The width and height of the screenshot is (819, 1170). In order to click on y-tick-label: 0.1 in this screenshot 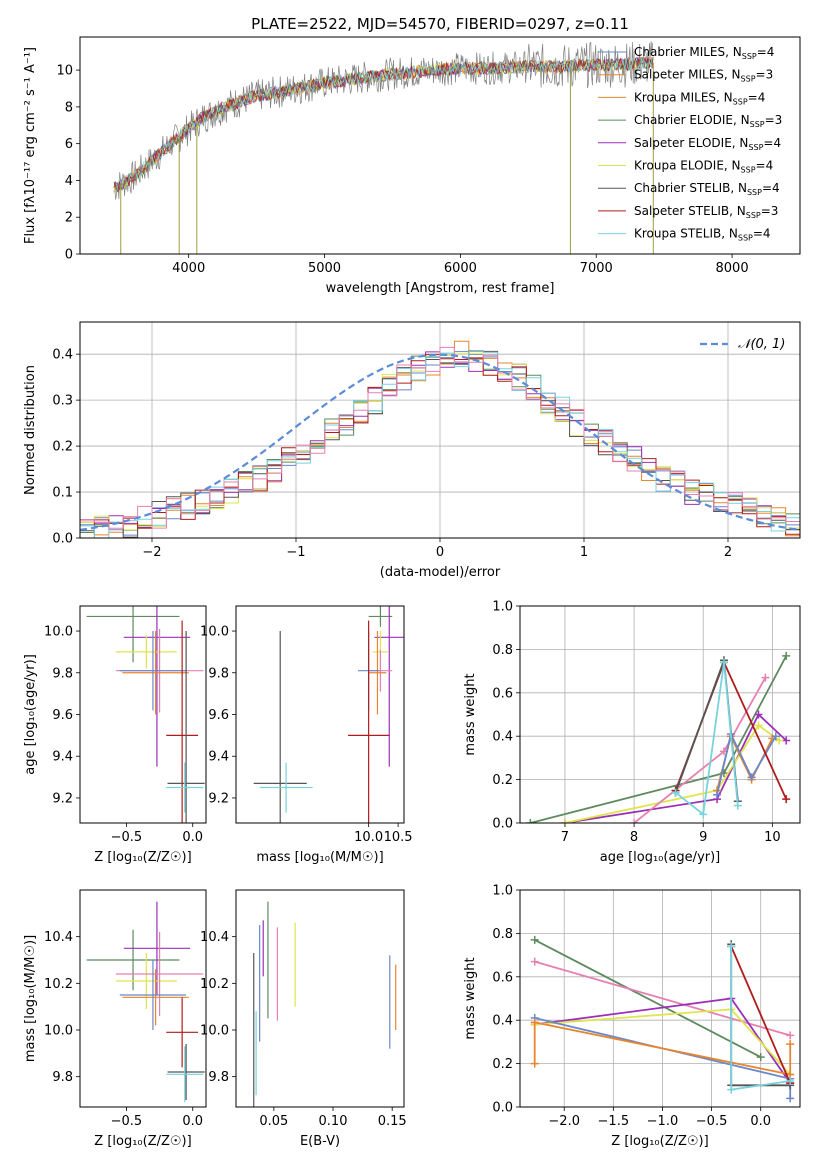, I will do `click(62, 493)`.